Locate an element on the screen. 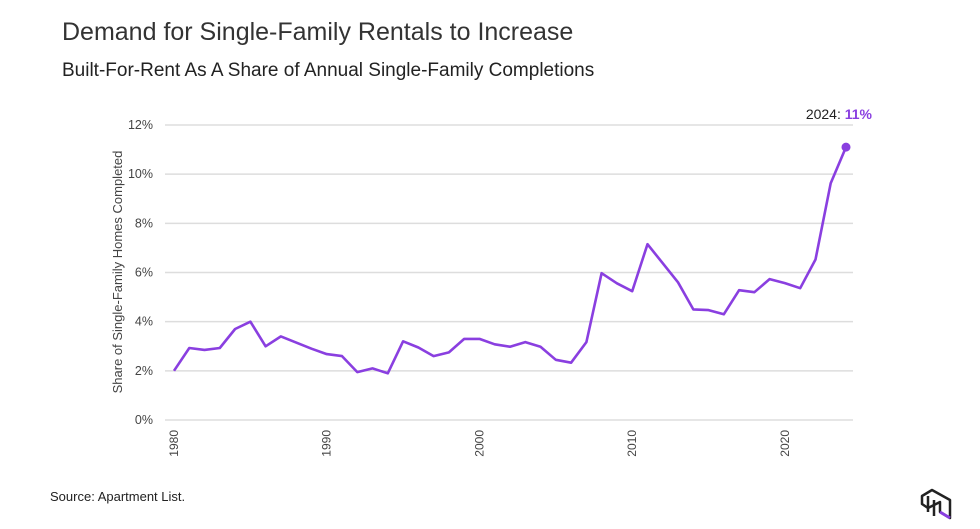 The image size is (980, 529). source-note: Source: Apartment List. is located at coordinates (118, 496).